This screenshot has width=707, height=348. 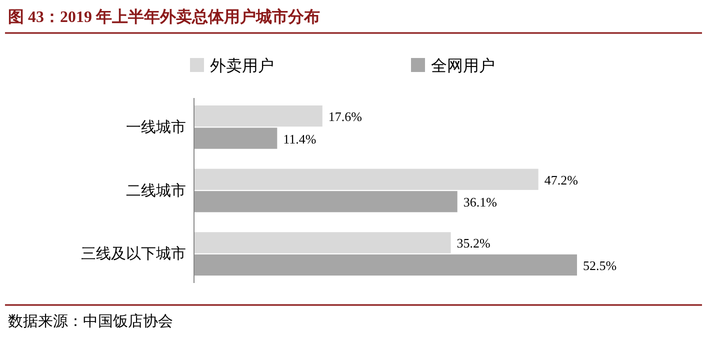 What do you see at coordinates (90, 321) in the screenshot?
I see `source-note: 数据来源：中国饭店协会` at bounding box center [90, 321].